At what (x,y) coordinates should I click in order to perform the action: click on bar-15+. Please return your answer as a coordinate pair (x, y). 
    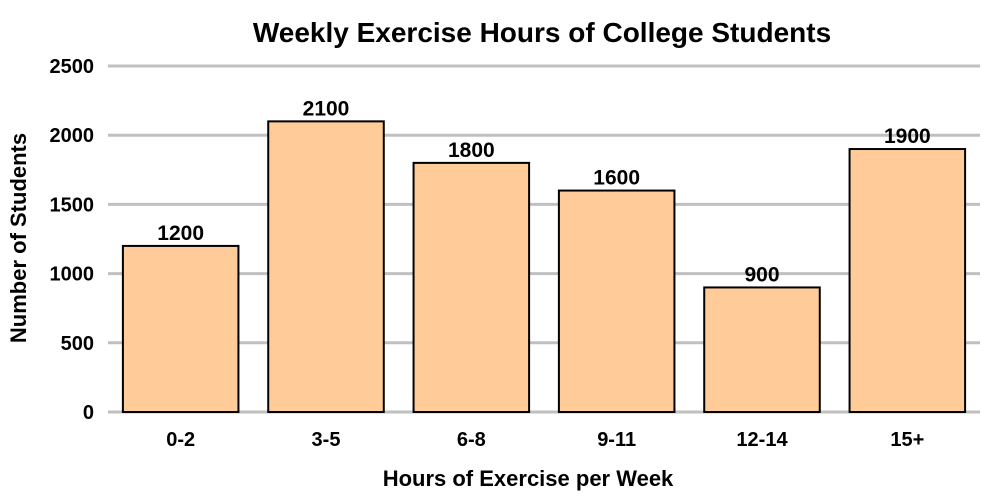
    Looking at the image, I should click on (907, 280).